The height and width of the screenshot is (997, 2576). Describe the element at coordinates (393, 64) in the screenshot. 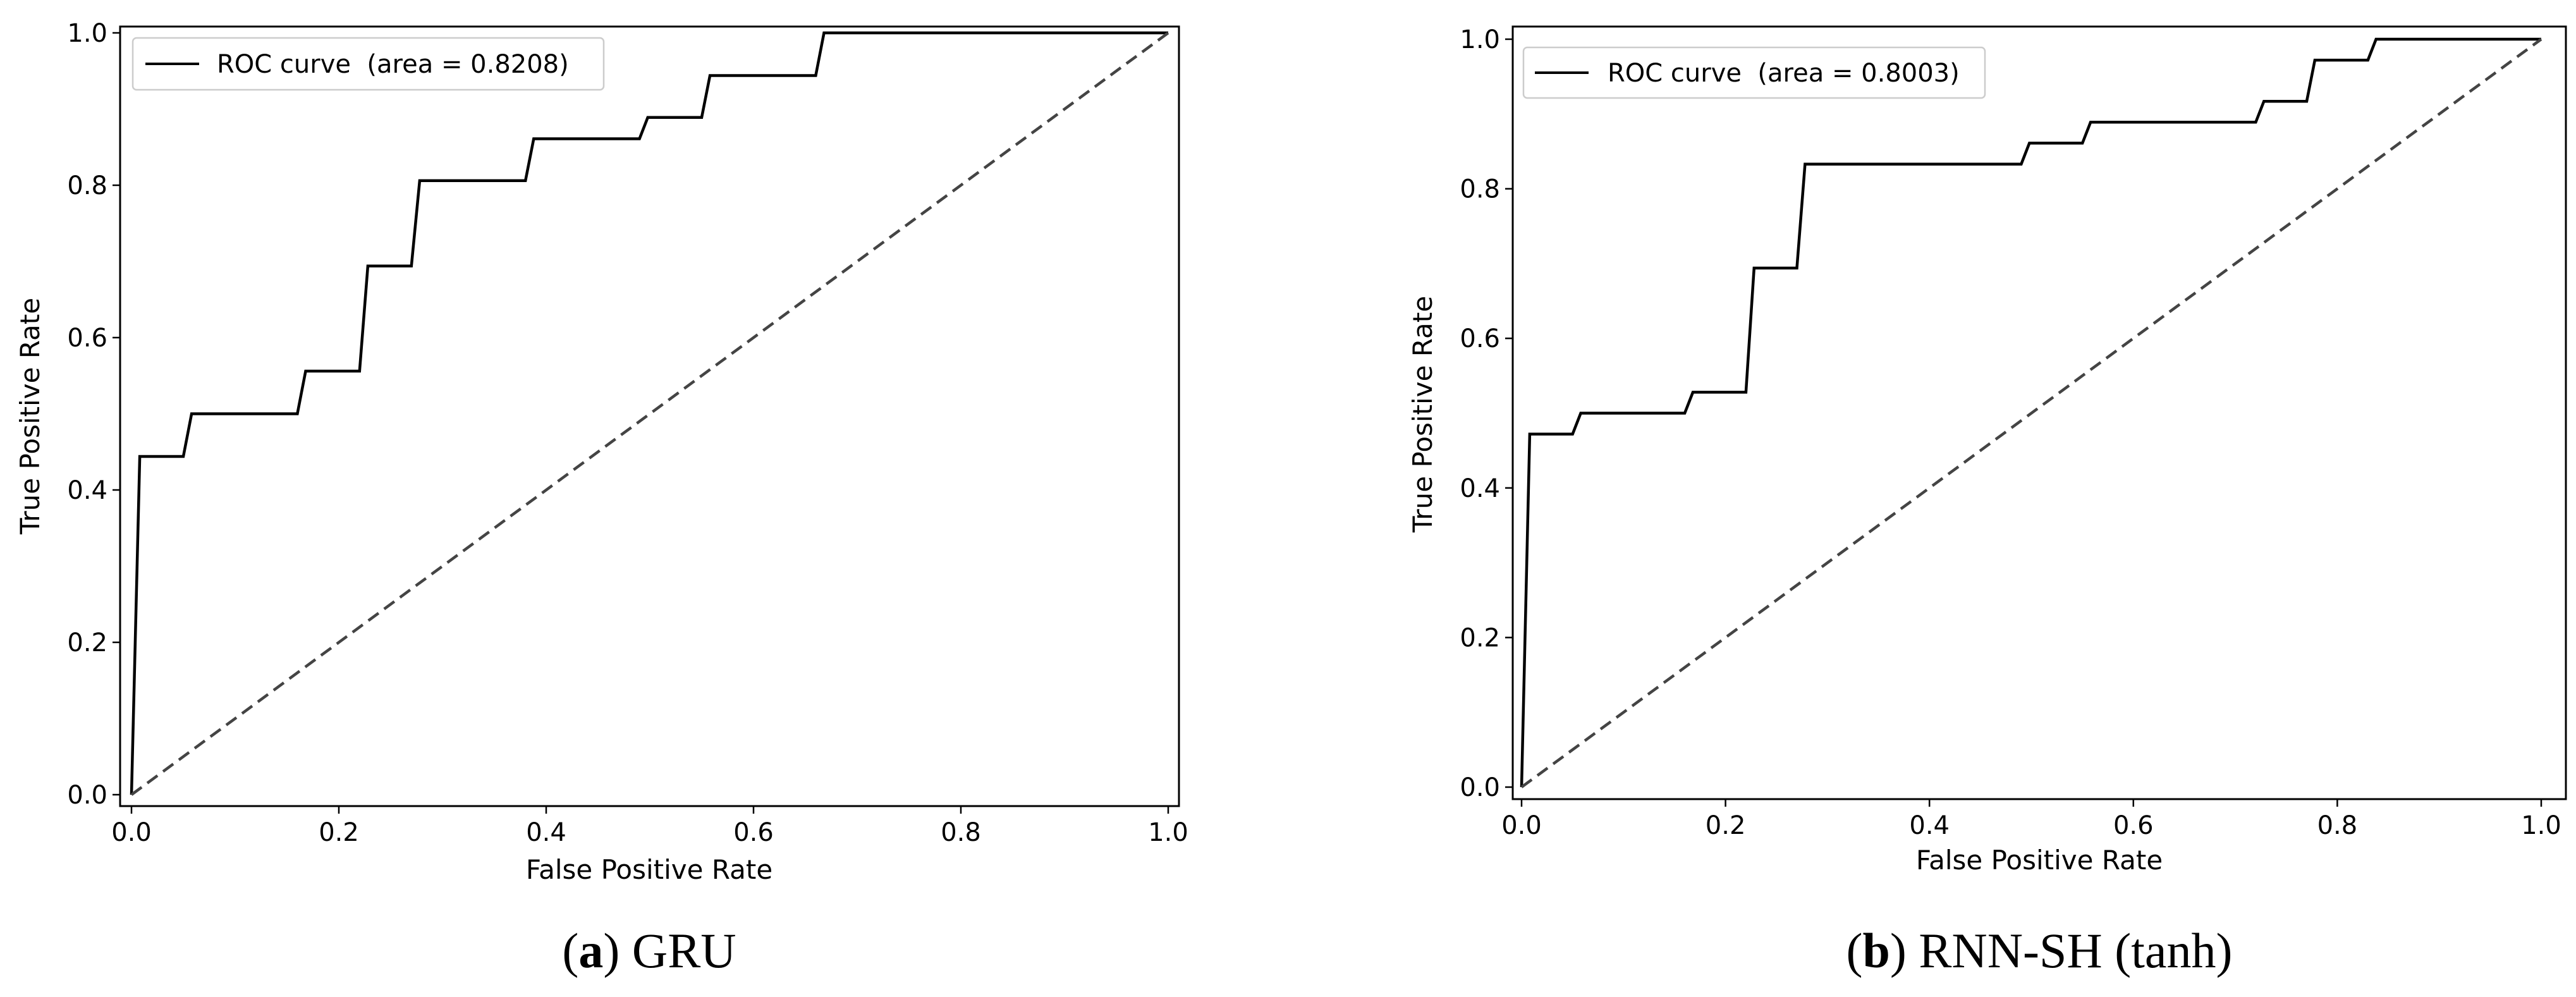

I see `legend-label-roc: ROC curve (area = 0.8208)` at that location.